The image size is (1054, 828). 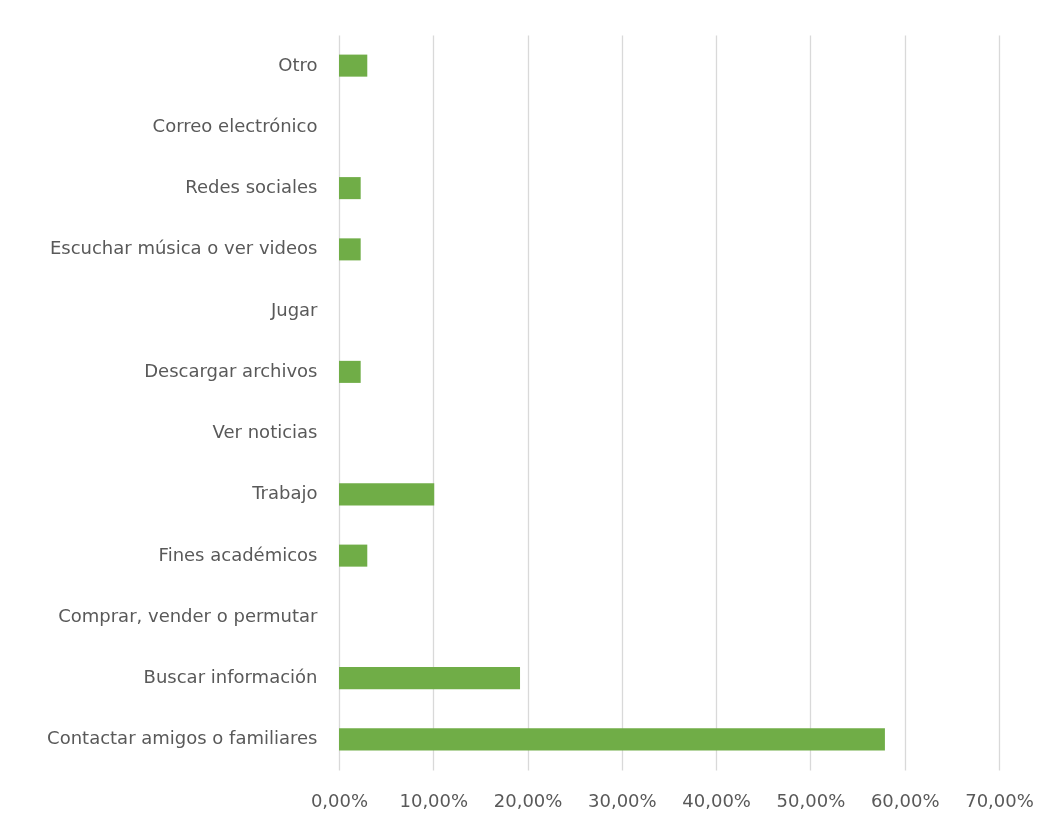 What do you see at coordinates (251, 187) in the screenshot?
I see `y-tick-label: Redes sociales` at bounding box center [251, 187].